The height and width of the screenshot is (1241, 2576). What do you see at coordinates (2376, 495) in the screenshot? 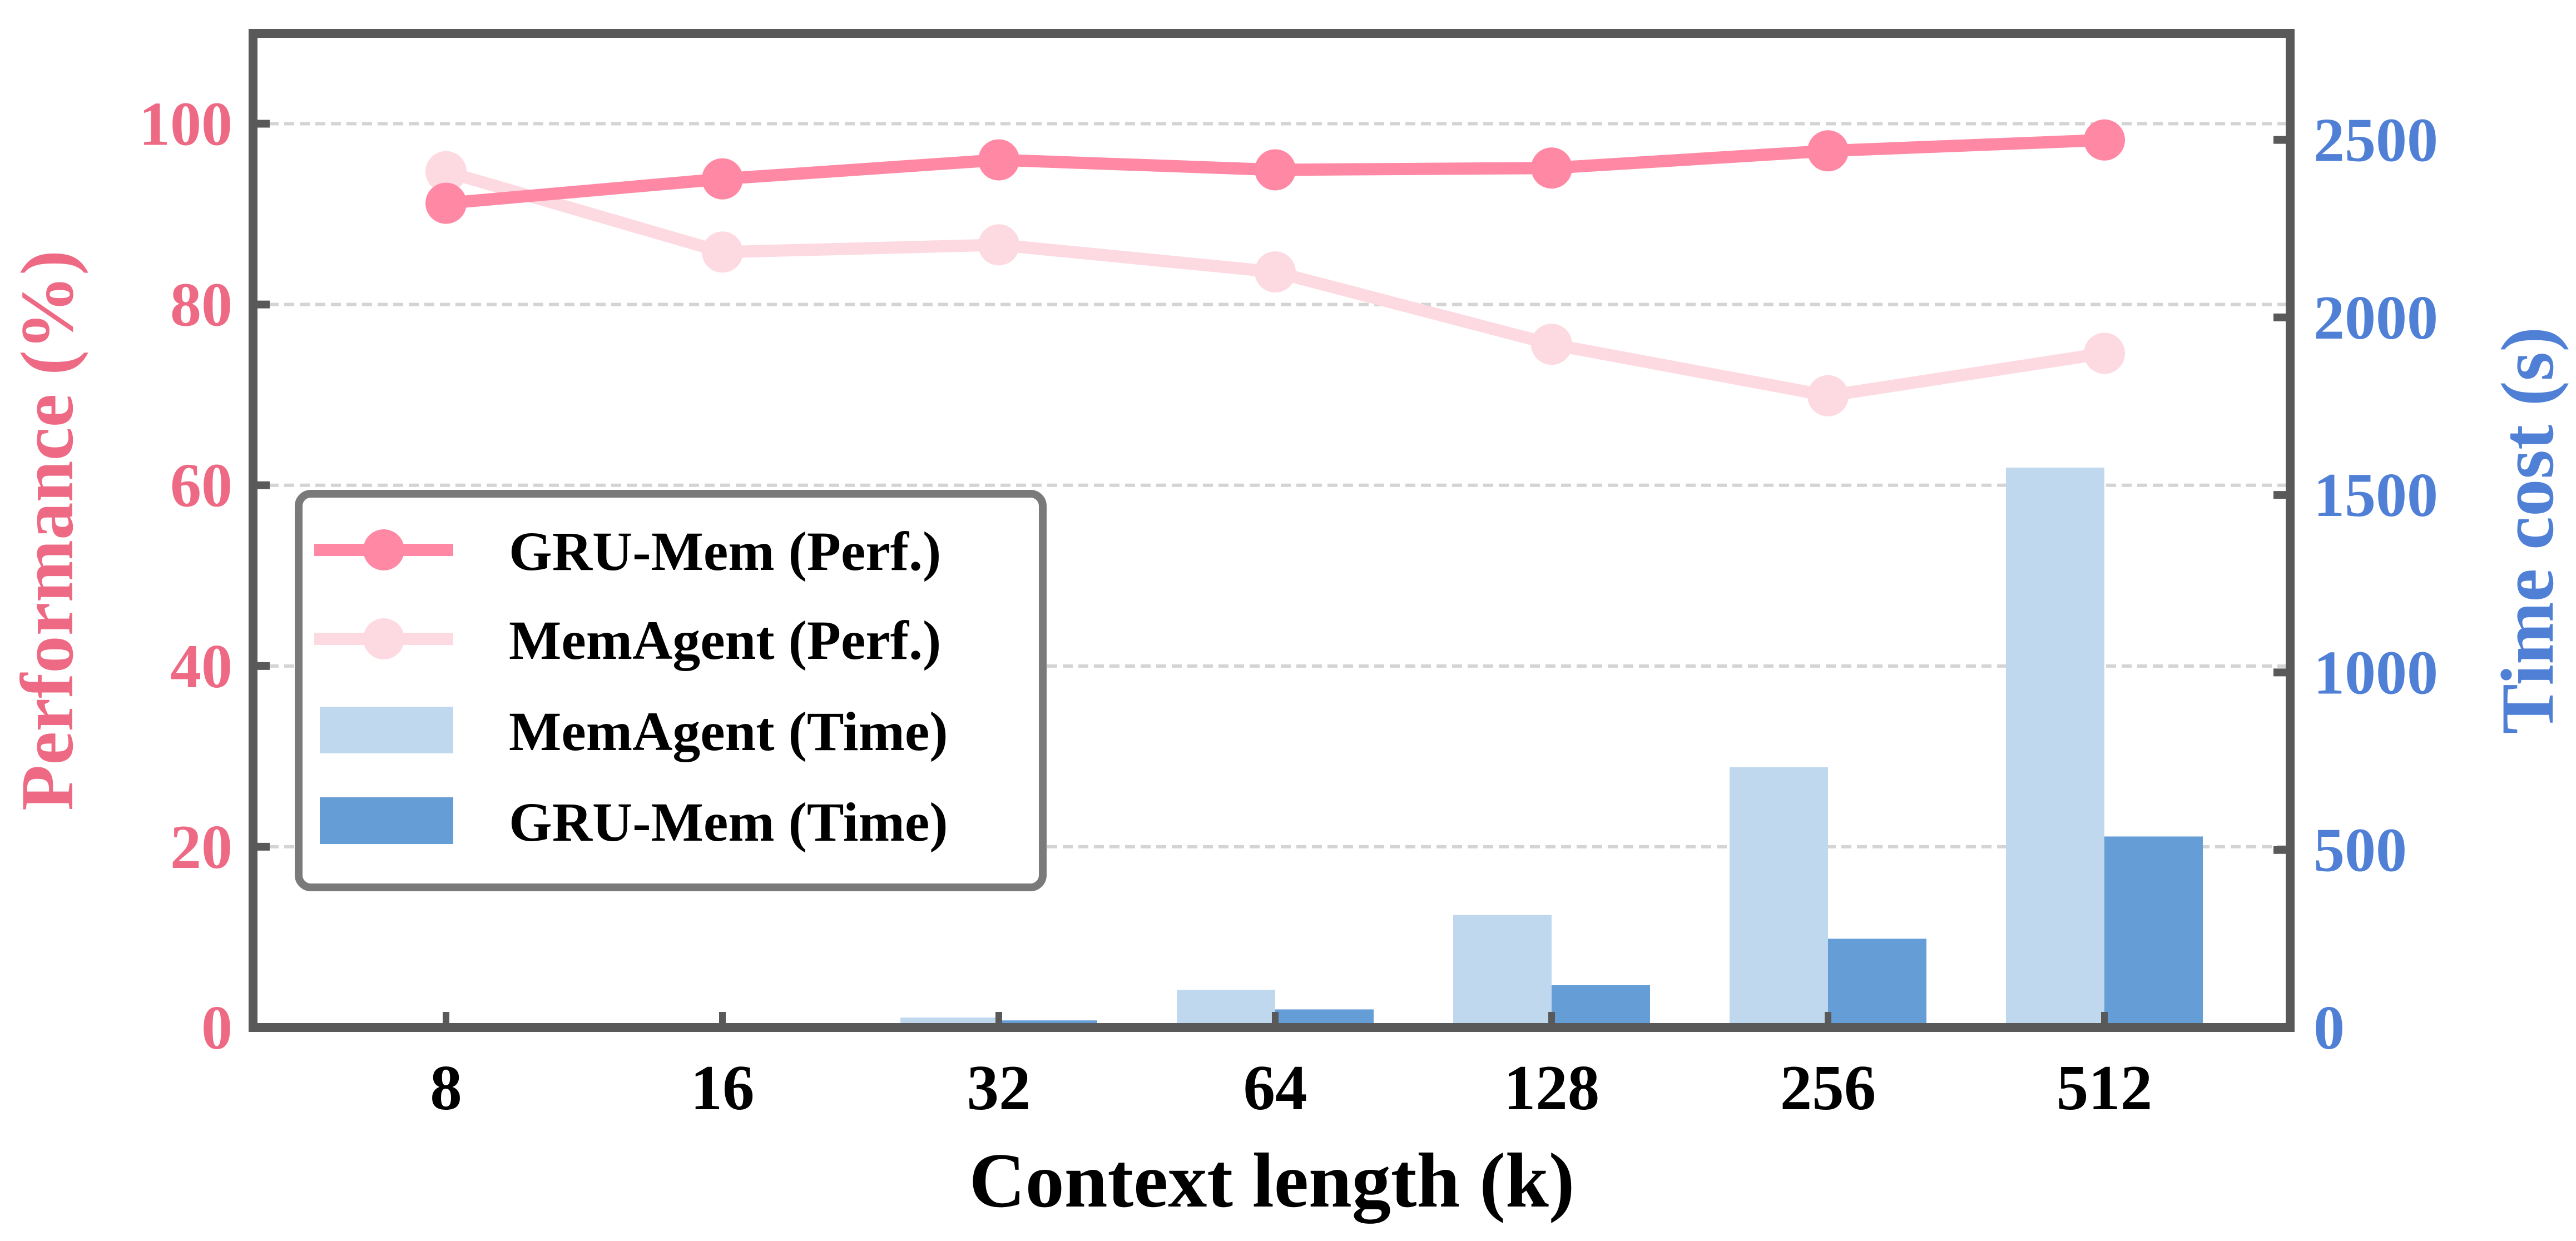
I see `right-tick-label: 1500` at bounding box center [2376, 495].